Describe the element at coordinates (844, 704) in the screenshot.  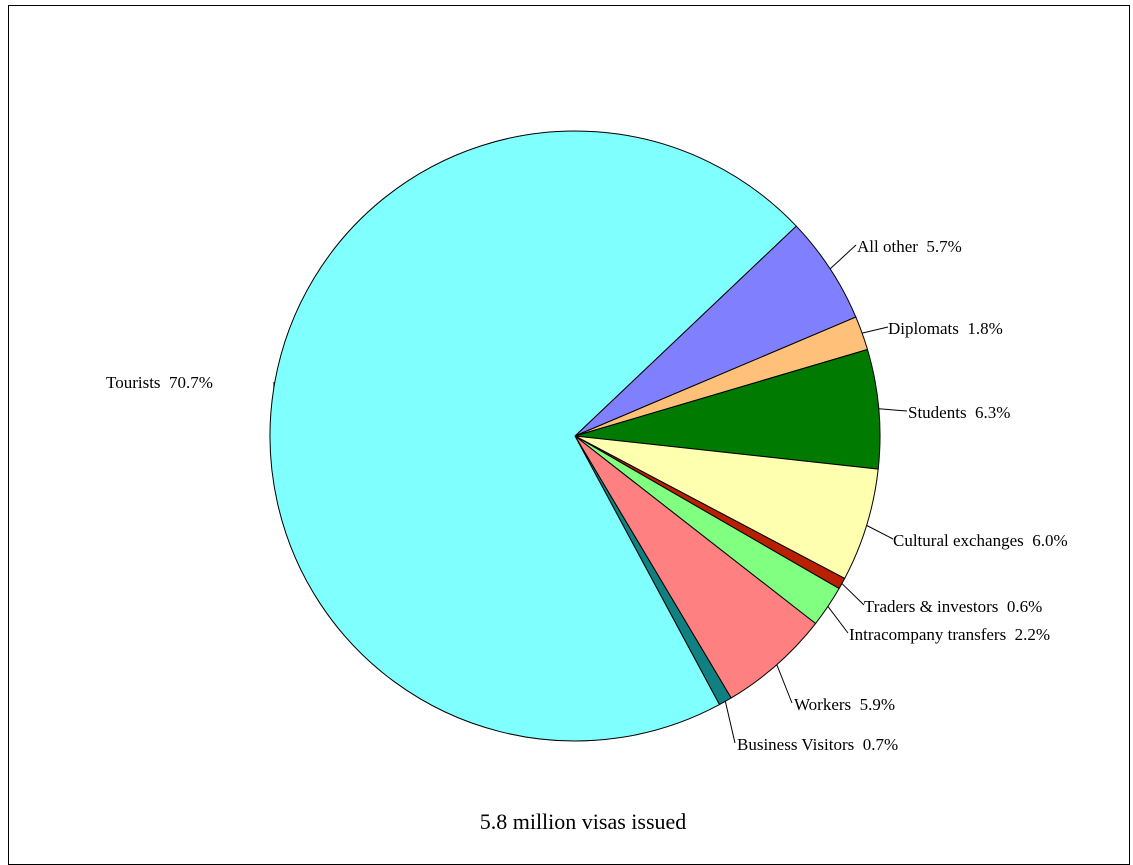
I see `slice-label: Workers 5.9%` at that location.